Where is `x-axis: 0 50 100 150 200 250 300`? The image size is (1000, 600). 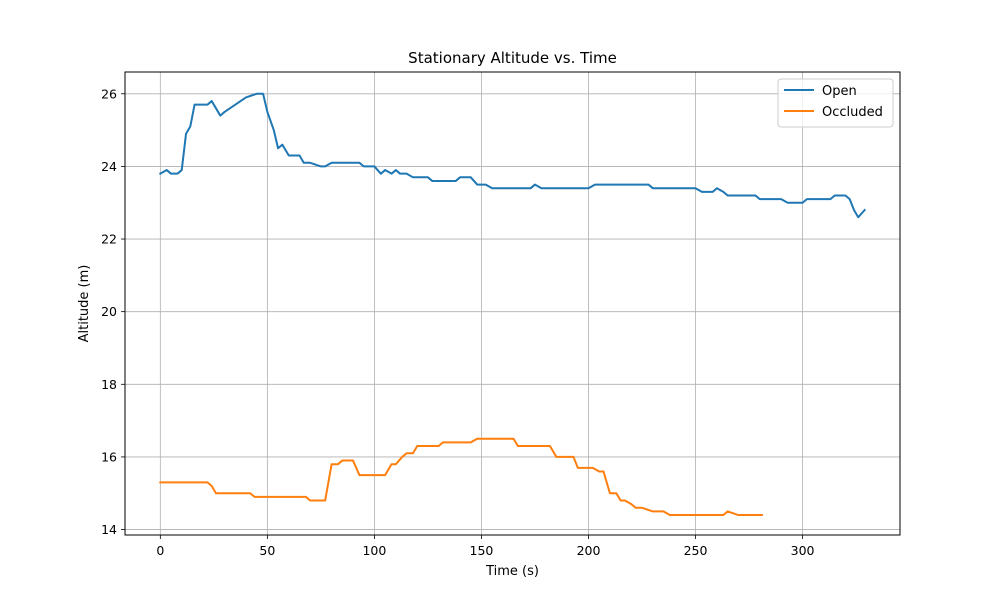
x-axis: 0 50 100 150 200 250 300 is located at coordinates (485, 546).